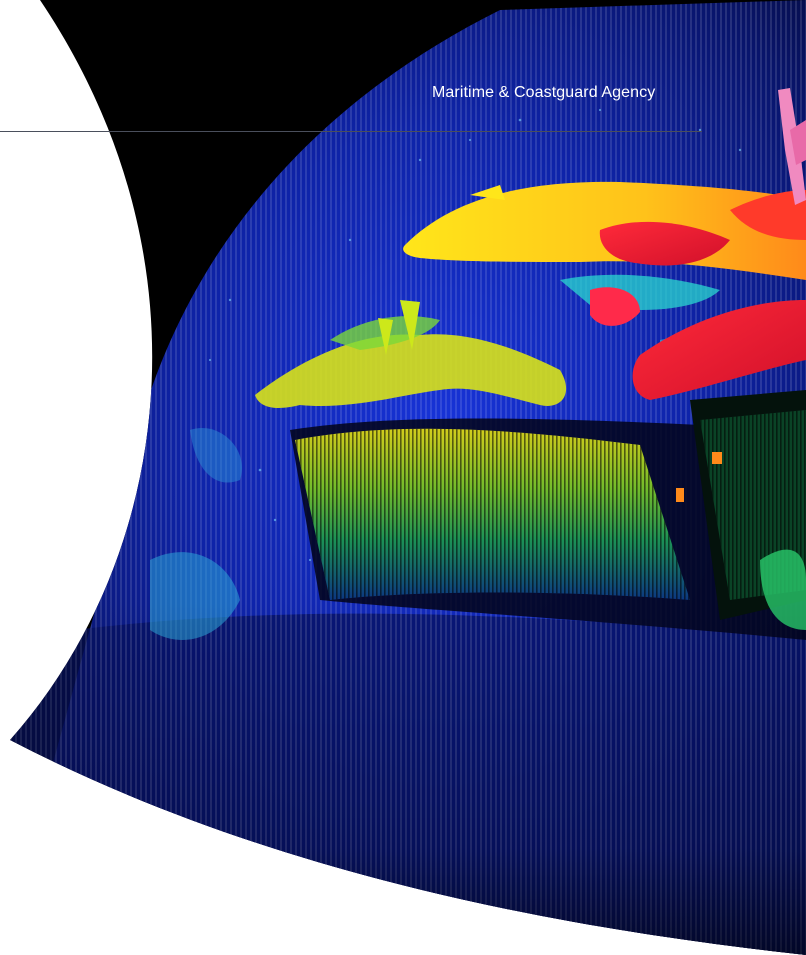  What do you see at coordinates (544, 92) in the screenshot?
I see `agency-name: Maritime & Coastguard Agency` at bounding box center [544, 92].